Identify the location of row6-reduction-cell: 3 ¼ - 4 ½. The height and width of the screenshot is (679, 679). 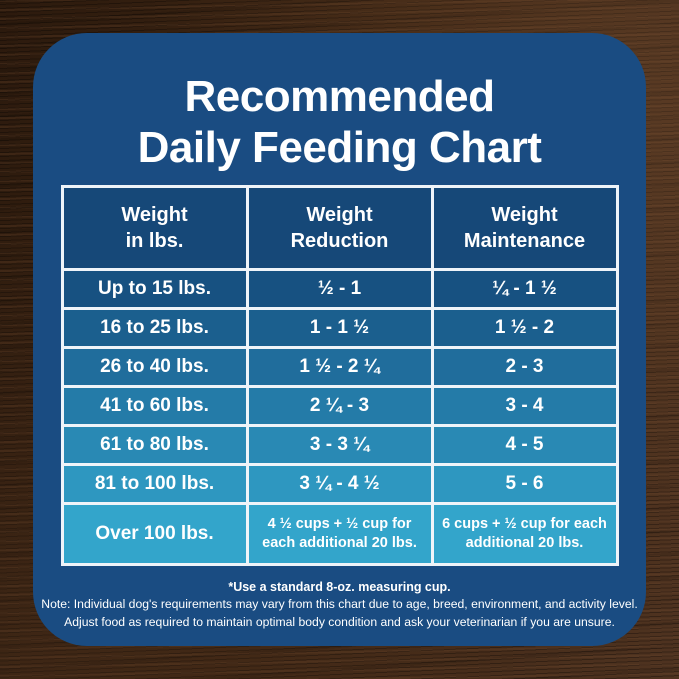
(339, 484).